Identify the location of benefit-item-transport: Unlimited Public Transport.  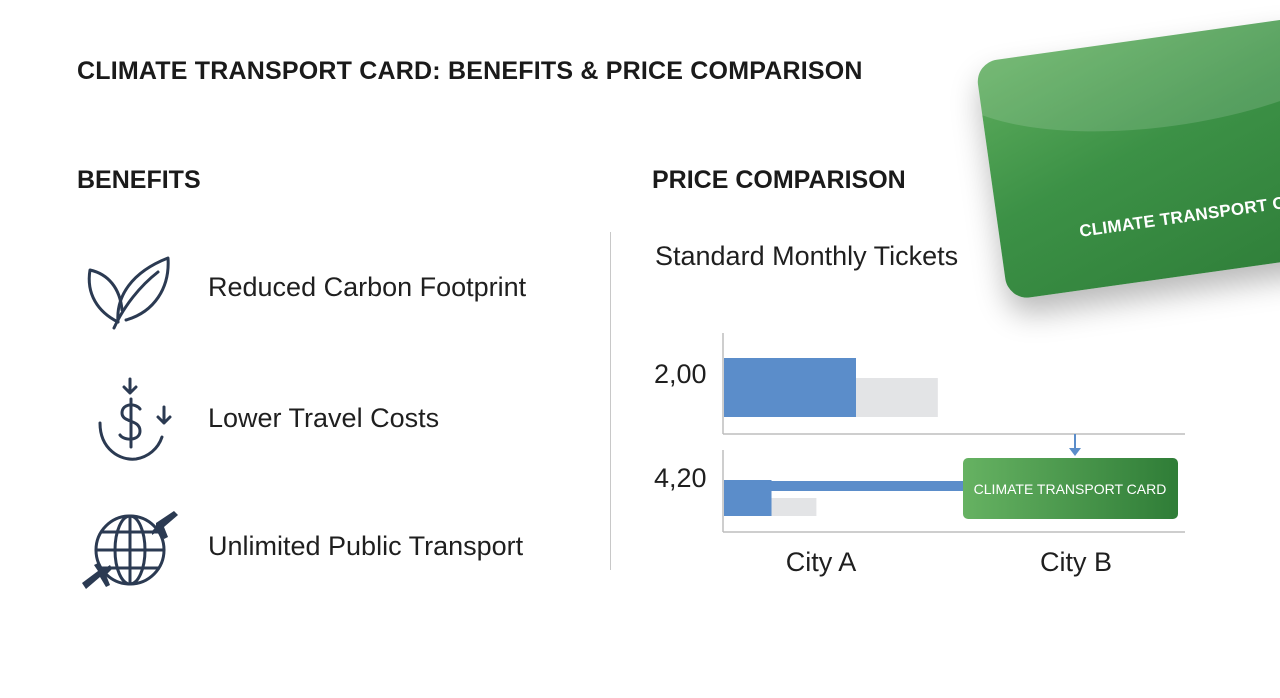
(328, 550).